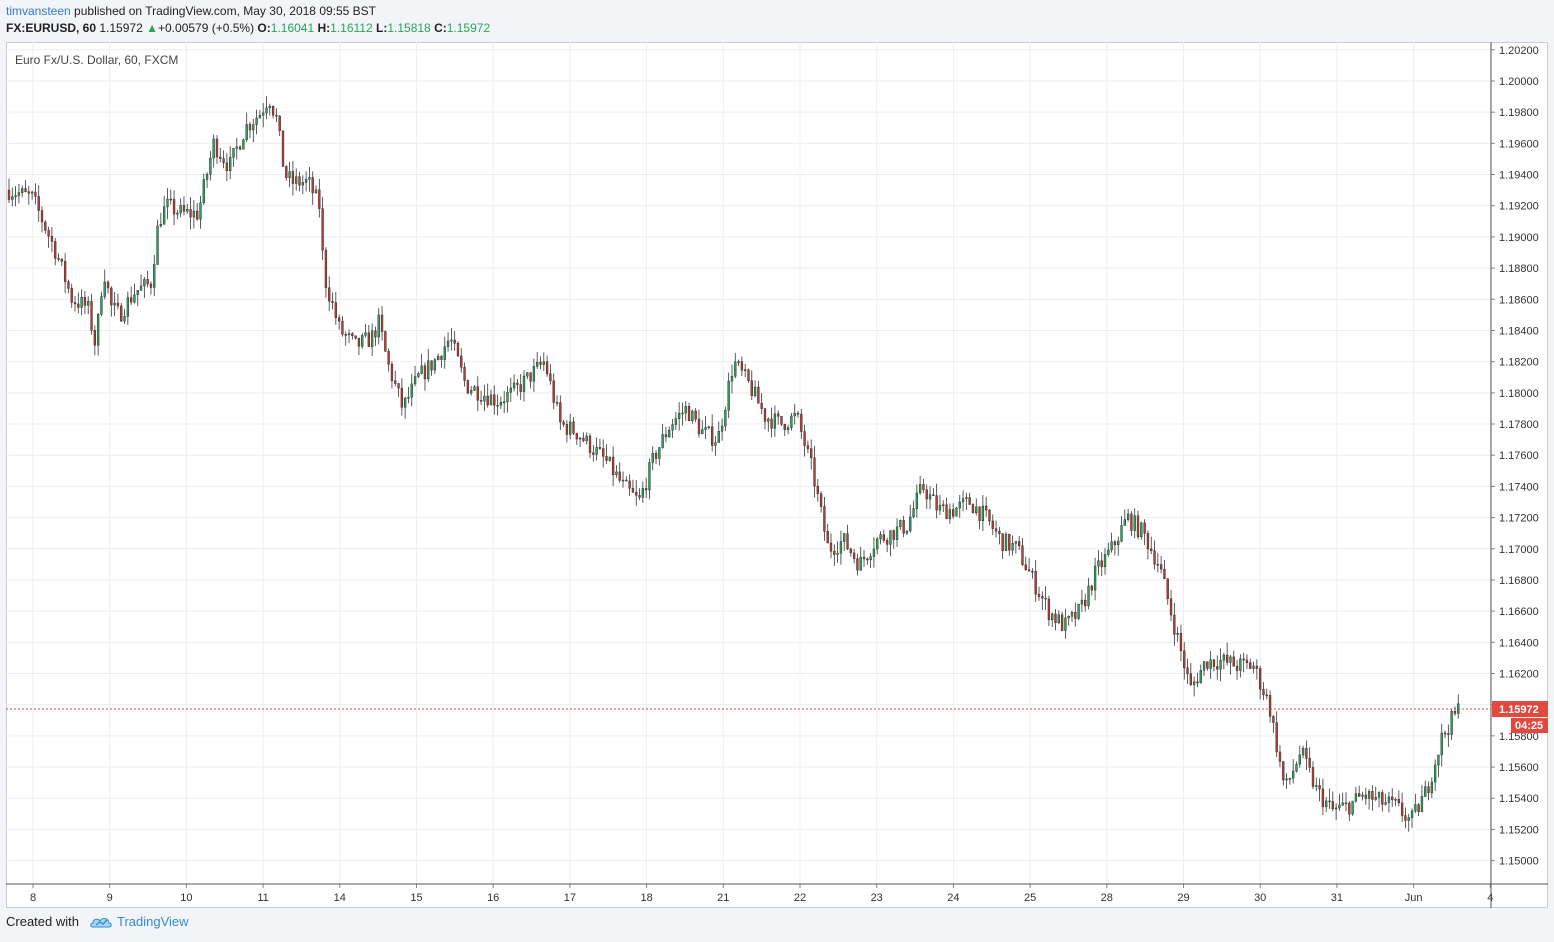 The width and height of the screenshot is (1554, 942). Describe the element at coordinates (51, 28) in the screenshot. I see `symbol-label: FX:EURUSD, 60` at that location.